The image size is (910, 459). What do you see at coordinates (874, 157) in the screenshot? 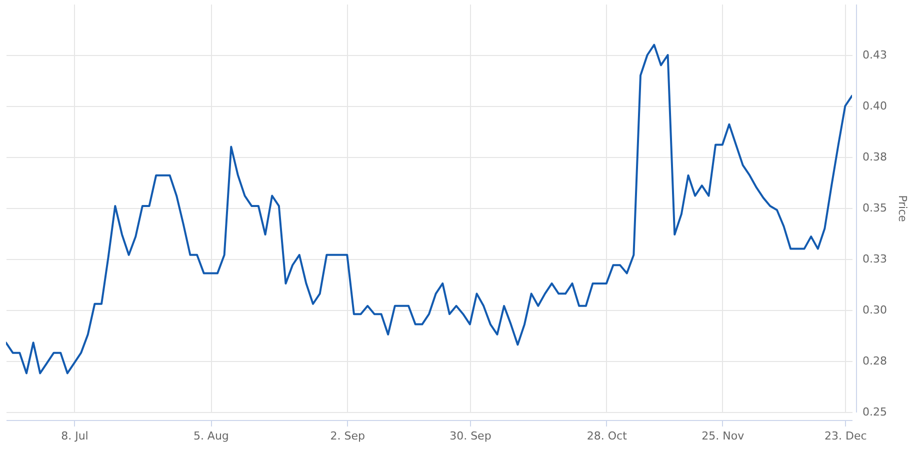
I see `y-tick-label: 0.38` at bounding box center [874, 157].